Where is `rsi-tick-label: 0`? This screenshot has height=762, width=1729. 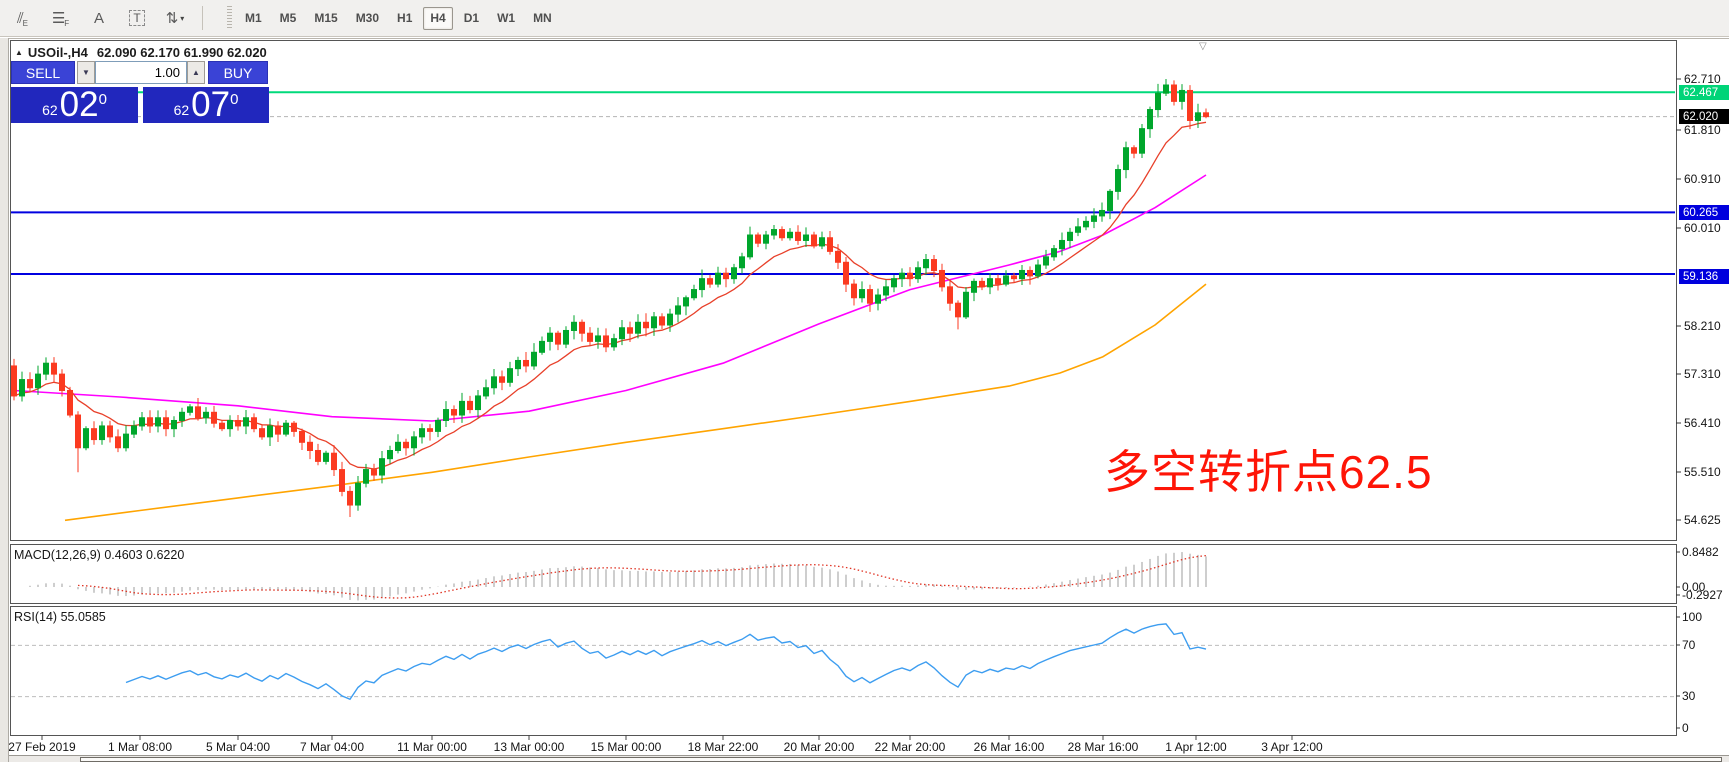 rsi-tick-label: 0 is located at coordinates (1685, 728).